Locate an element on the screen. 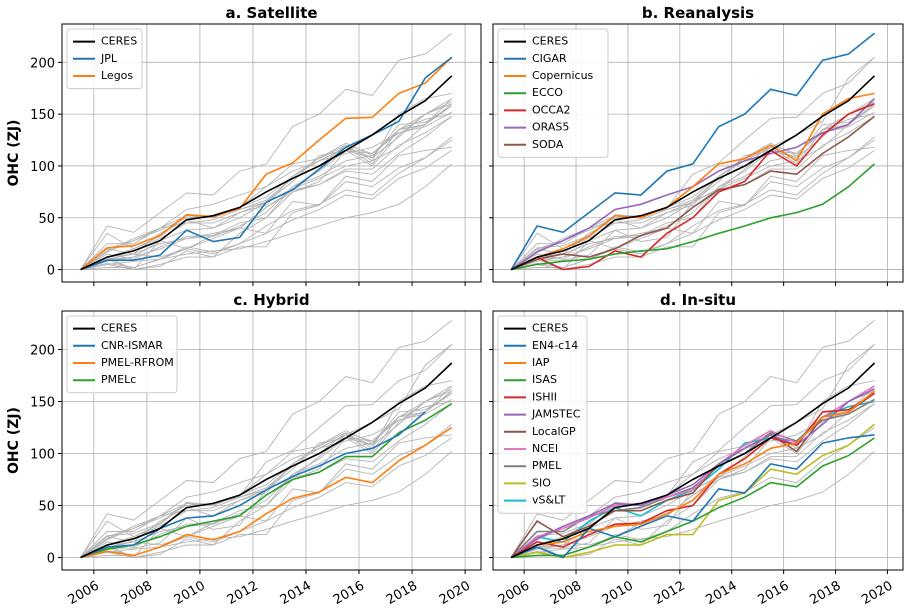  legend-label: PMEL-RFROM is located at coordinates (137, 362).